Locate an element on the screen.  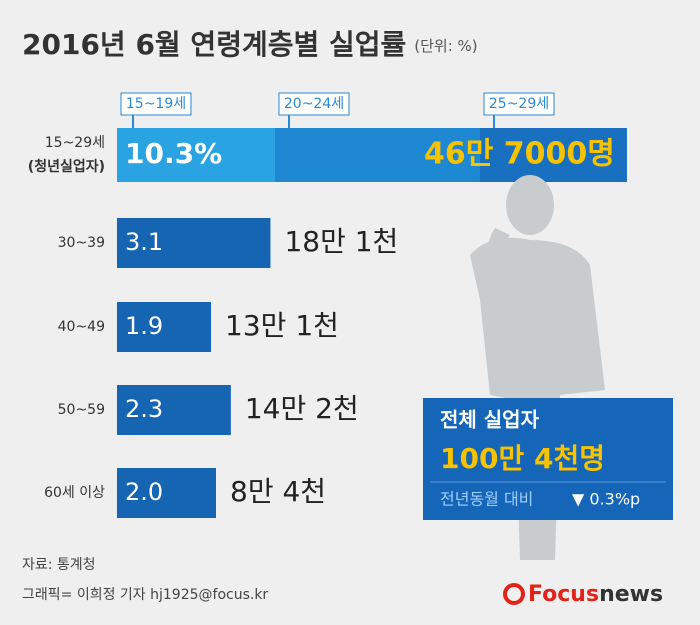
category-label: 15~29세 is located at coordinates (75, 143).